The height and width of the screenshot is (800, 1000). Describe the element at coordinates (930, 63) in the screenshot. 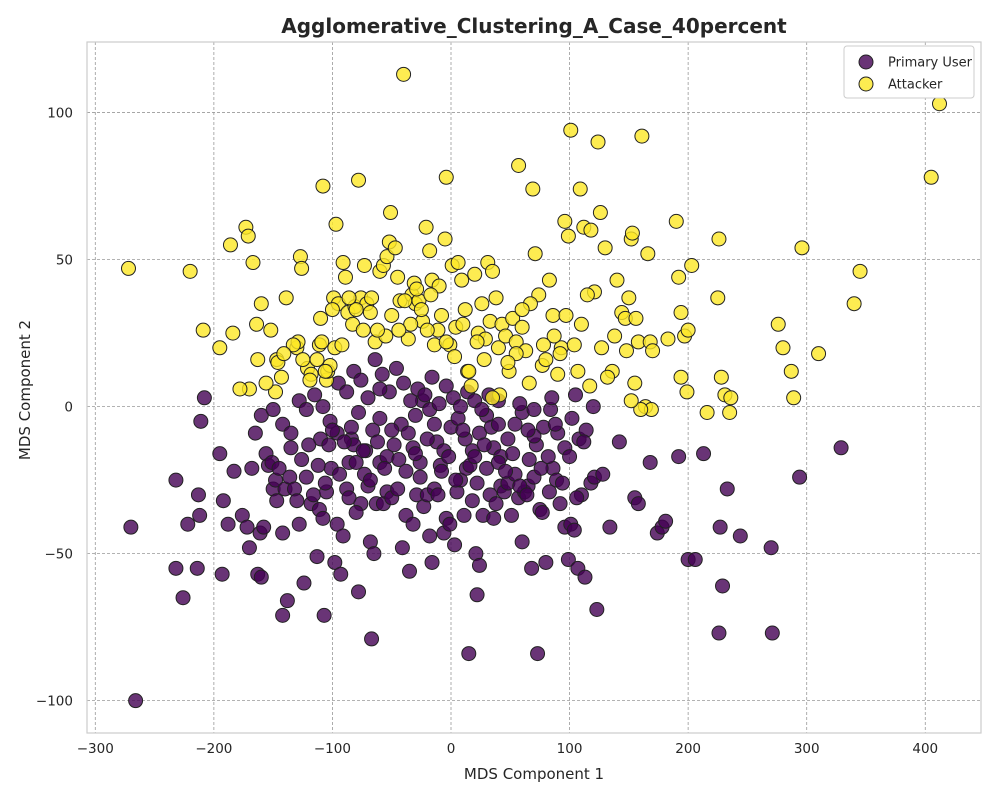

I see `legend-label-primary-user: Primary User` at that location.